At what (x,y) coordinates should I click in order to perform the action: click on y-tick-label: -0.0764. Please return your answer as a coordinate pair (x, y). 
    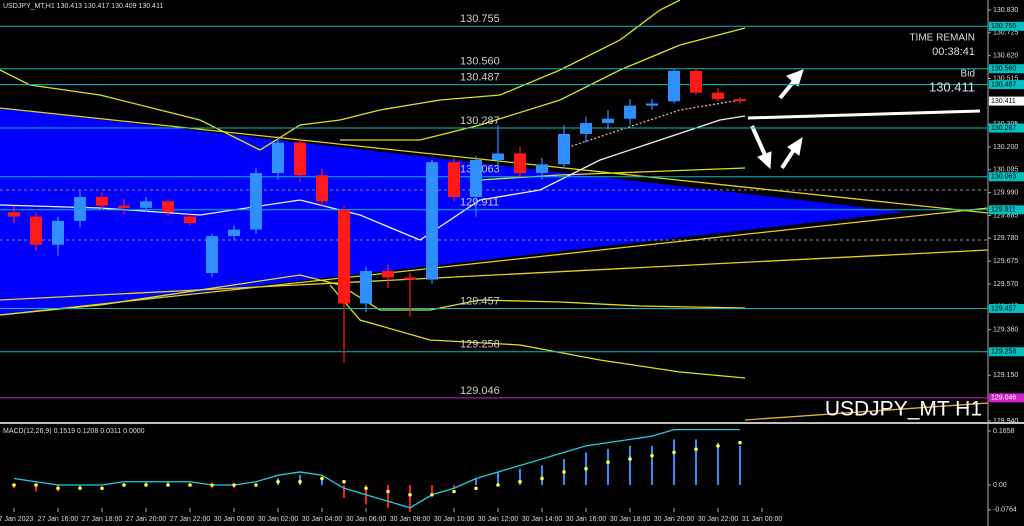
    Looking at the image, I should click on (1005, 510).